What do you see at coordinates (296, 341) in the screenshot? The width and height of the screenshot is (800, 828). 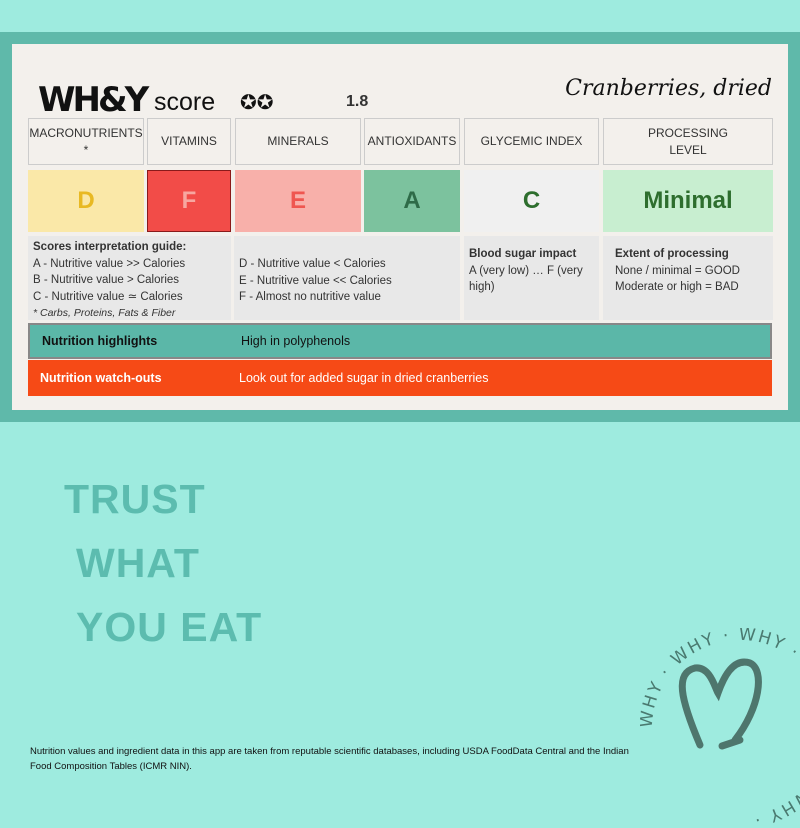 I see `highlights-value: High in polyphenols` at bounding box center [296, 341].